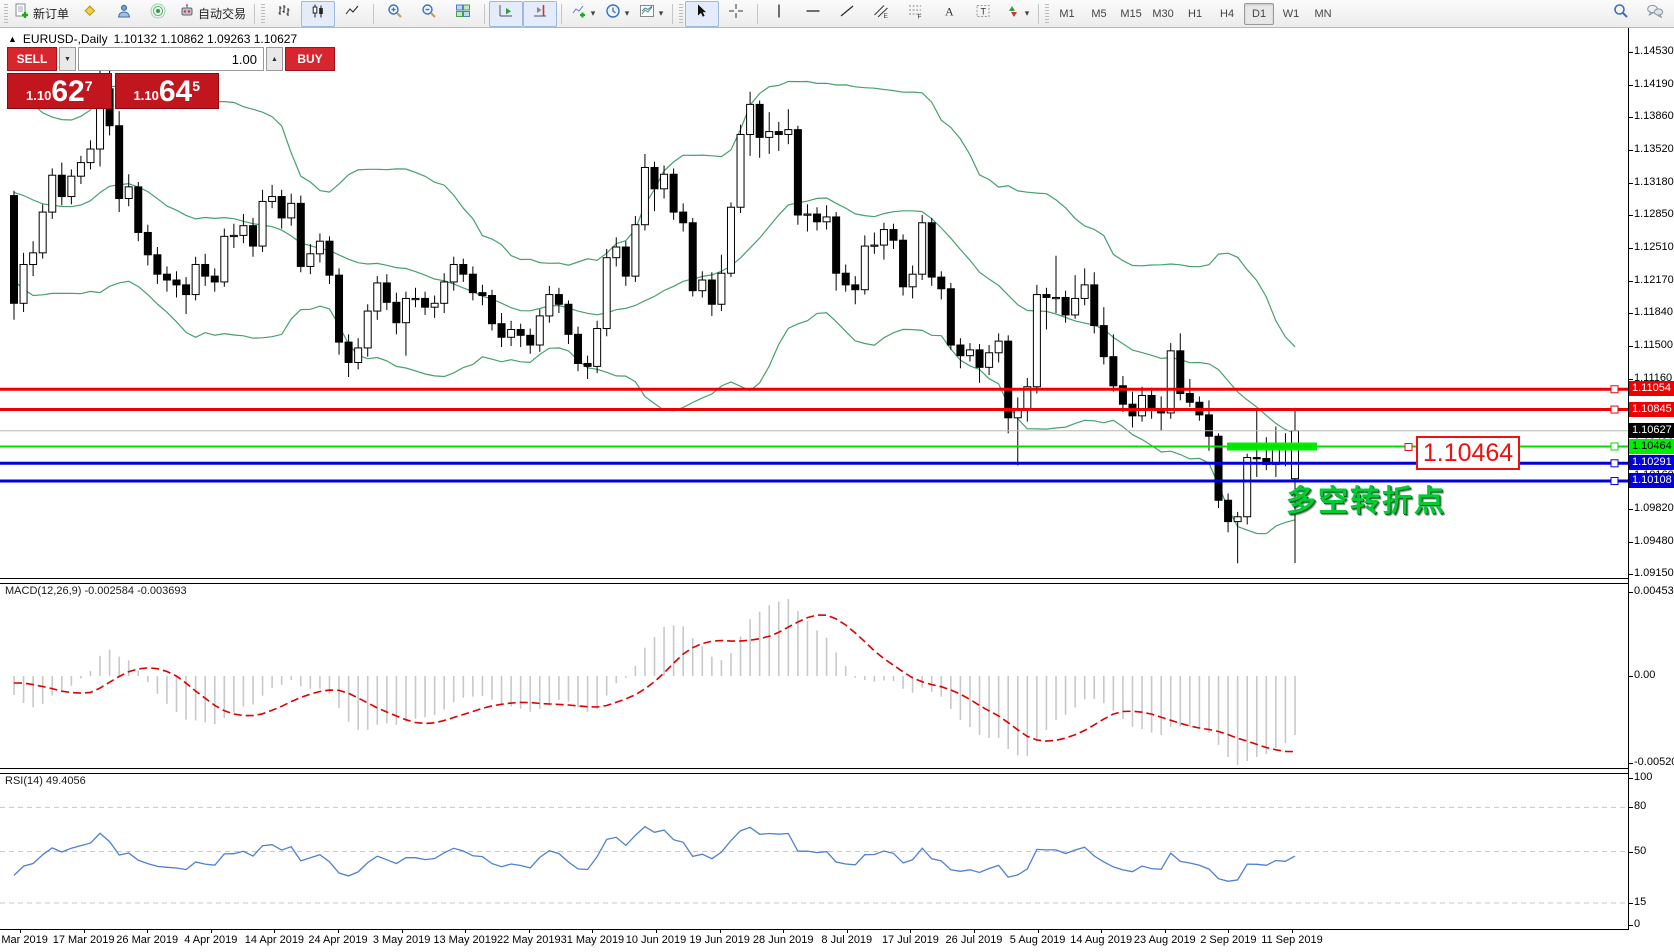  What do you see at coordinates (1067, 13) in the screenshot?
I see `timeframe-m1: M1` at bounding box center [1067, 13].